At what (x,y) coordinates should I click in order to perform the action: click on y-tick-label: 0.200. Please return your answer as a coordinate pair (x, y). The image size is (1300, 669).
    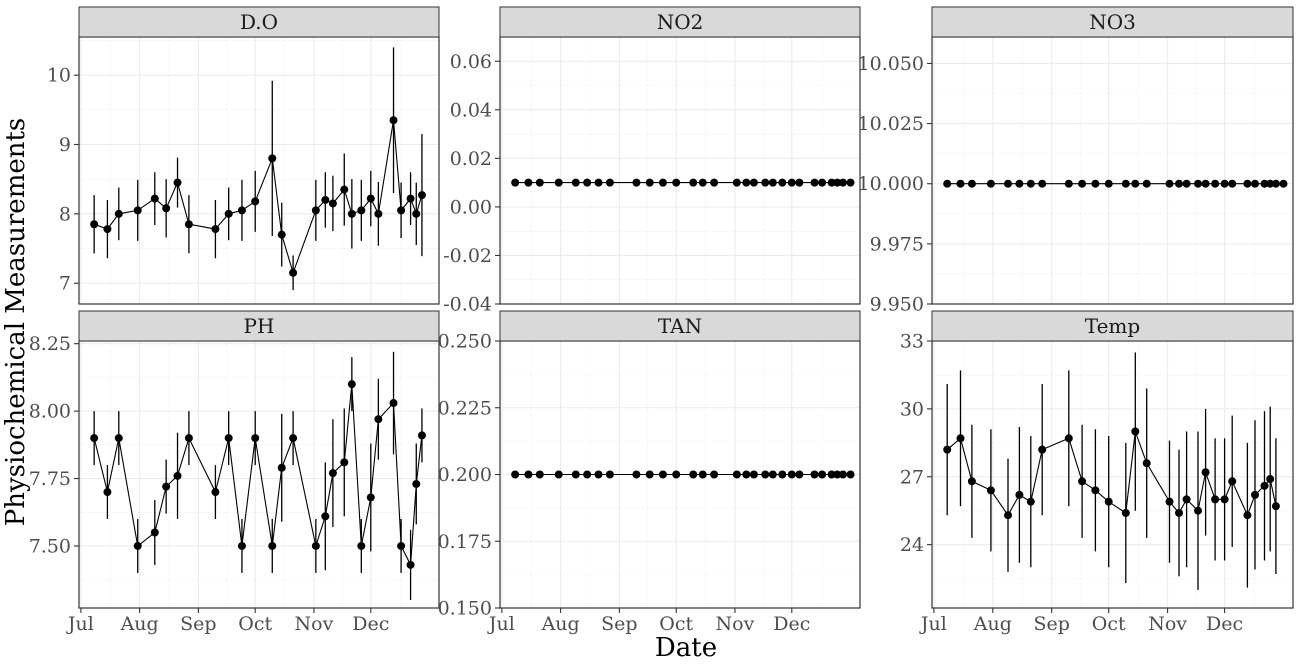
    Looking at the image, I should click on (465, 475).